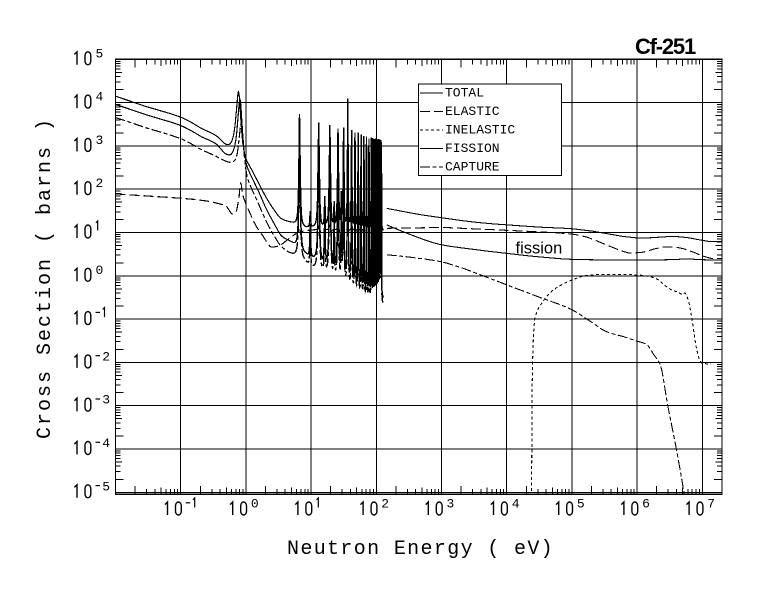 Image resolution: width=780 pixels, height=595 pixels. What do you see at coordinates (45, 278) in the screenshot?
I see `svg-text: Cross Section ( barns )` at bounding box center [45, 278].